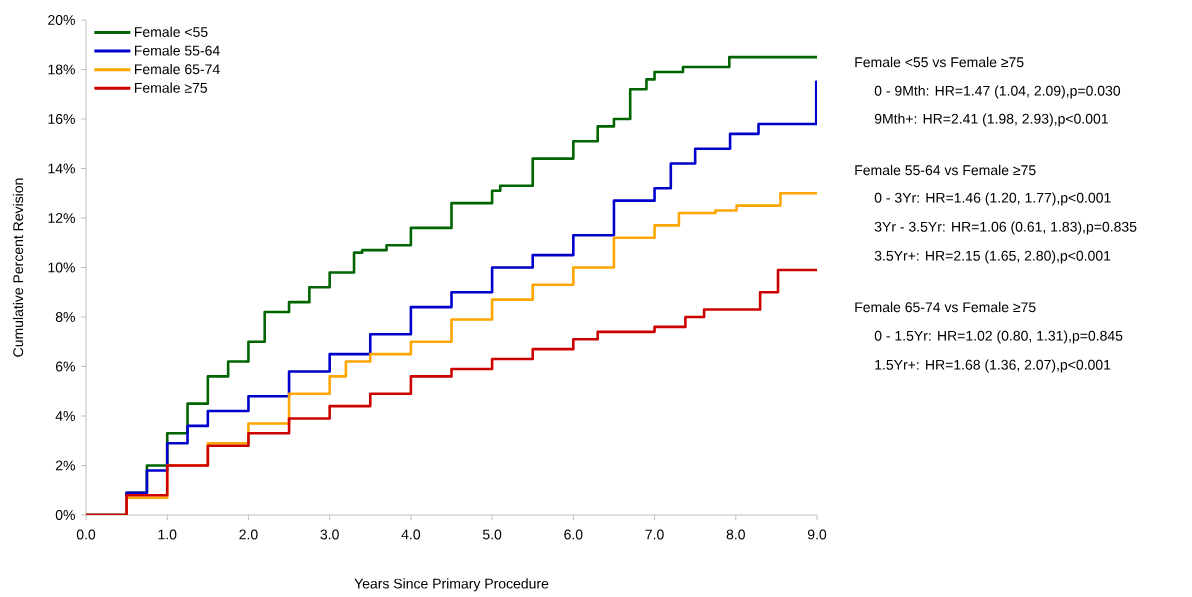 This screenshot has width=1192, height=597. Describe the element at coordinates (817, 534) in the screenshot. I see `x-tick-label: 9.0` at that location.